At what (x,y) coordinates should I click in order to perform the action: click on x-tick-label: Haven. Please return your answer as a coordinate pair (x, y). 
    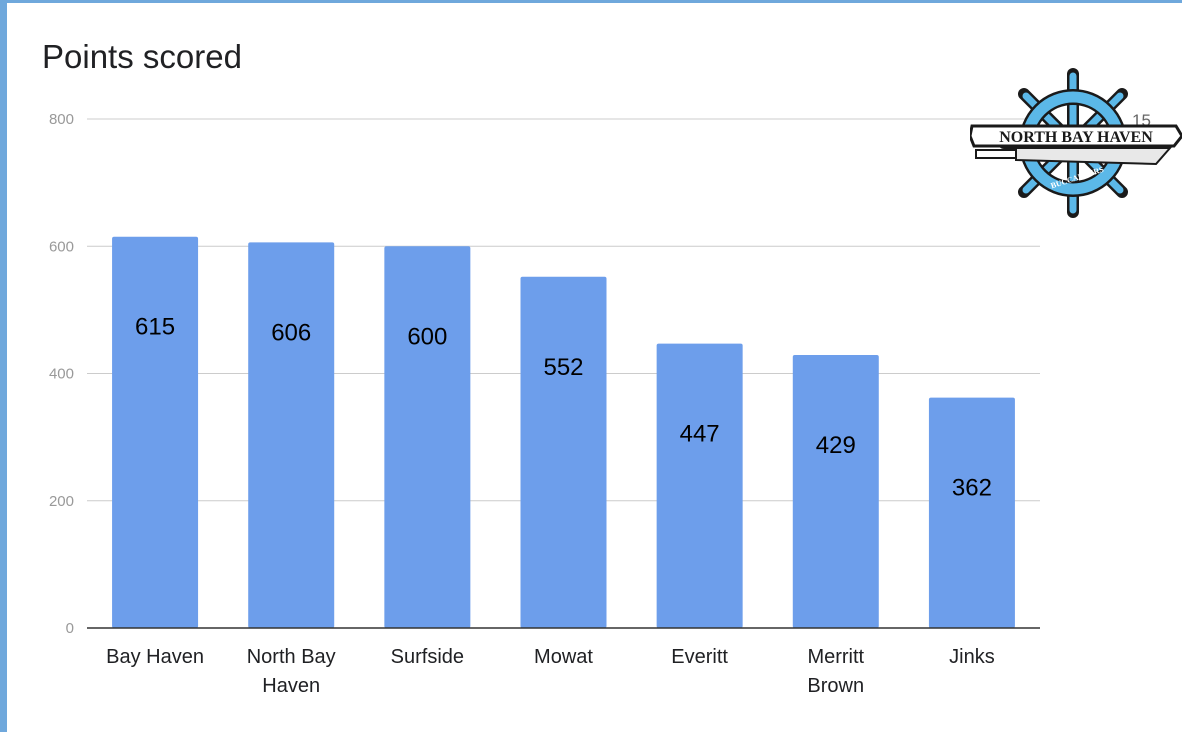
    Looking at the image, I should click on (291, 686).